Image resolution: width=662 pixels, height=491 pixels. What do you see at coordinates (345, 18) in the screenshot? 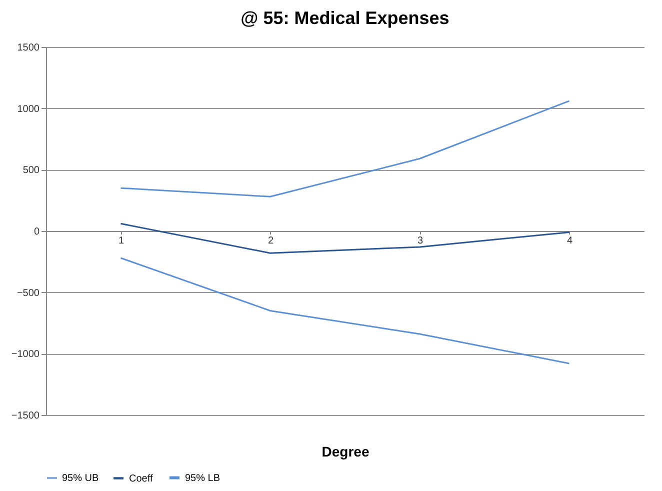
I see `chart-title: @ 55: Medical Expenses` at bounding box center [345, 18].